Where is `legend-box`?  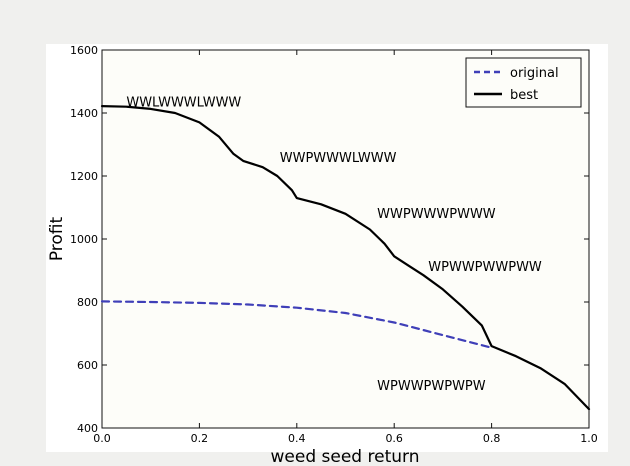
legend-box is located at coordinates (523, 82).